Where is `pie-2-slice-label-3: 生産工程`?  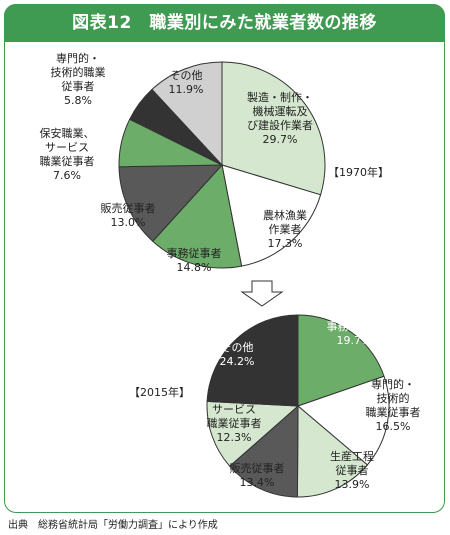
pie-2-slice-label-3: 生産工程 is located at coordinates (352, 456).